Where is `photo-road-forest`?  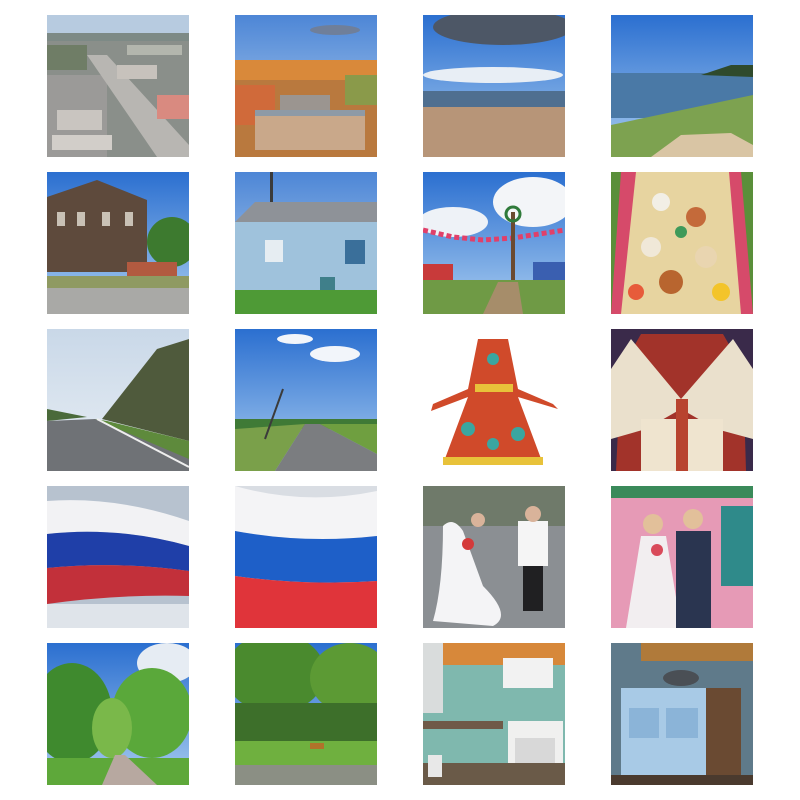
photo-road-forest is located at coordinates (118, 400).